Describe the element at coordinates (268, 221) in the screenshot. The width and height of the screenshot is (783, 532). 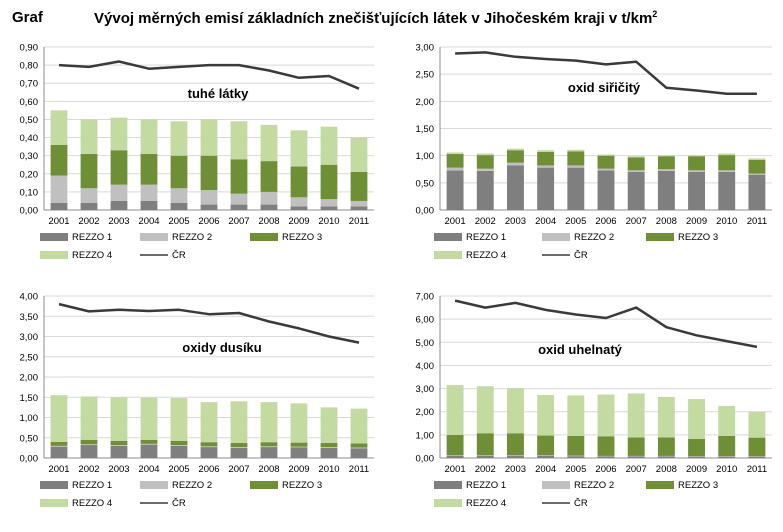
I see `x-tick-label: 2008` at that location.